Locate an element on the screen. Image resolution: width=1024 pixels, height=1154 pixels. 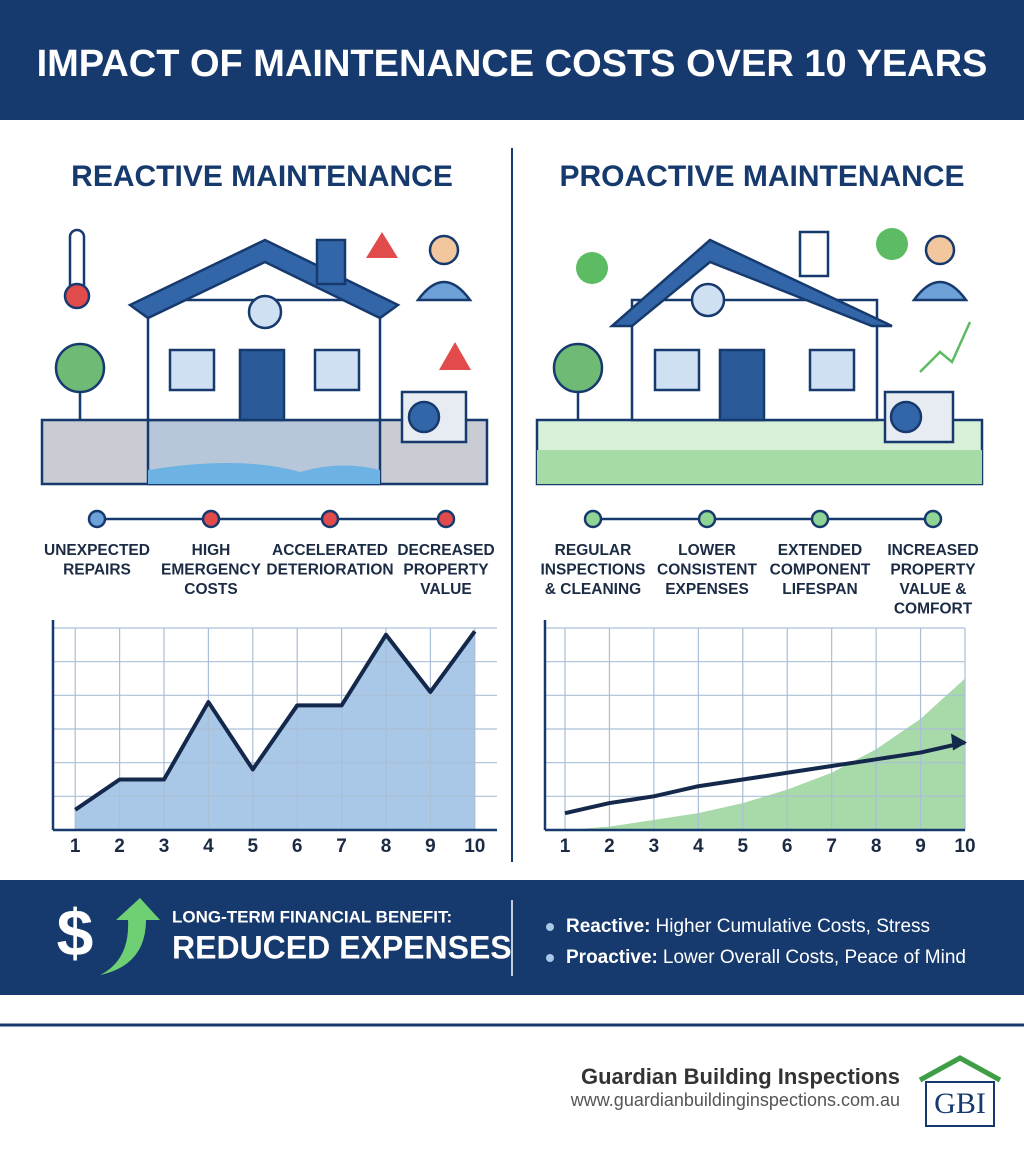
step-label: & CLEANING is located at coordinates (593, 589).